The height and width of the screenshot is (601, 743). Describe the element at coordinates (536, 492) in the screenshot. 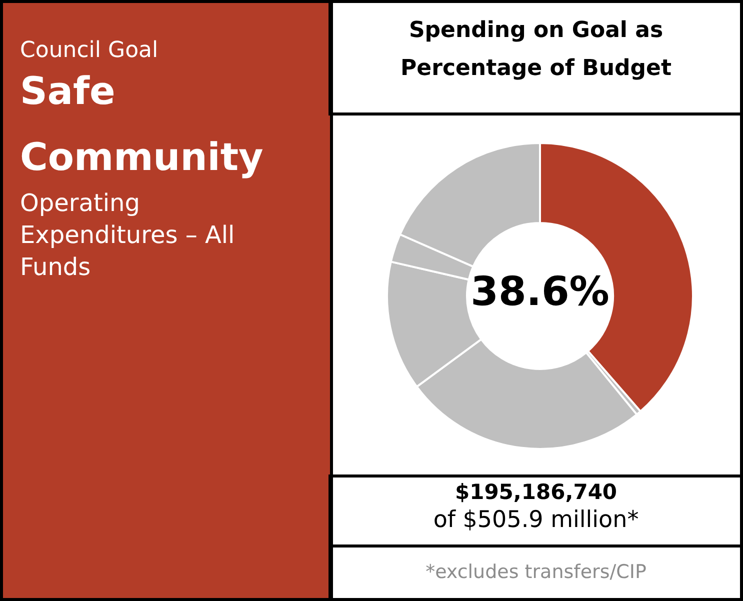

I see `text: $195,186,740` at that location.